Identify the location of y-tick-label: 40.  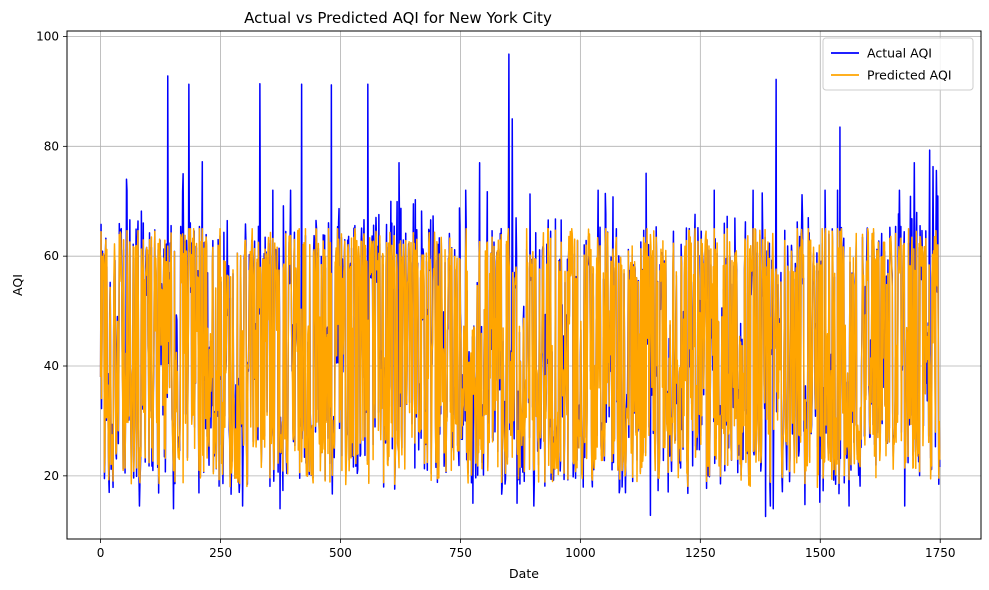
(51, 366).